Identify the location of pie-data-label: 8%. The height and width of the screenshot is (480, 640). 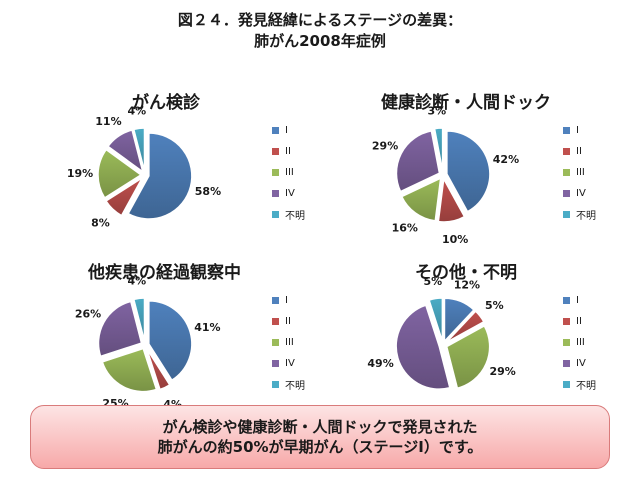
(100, 222).